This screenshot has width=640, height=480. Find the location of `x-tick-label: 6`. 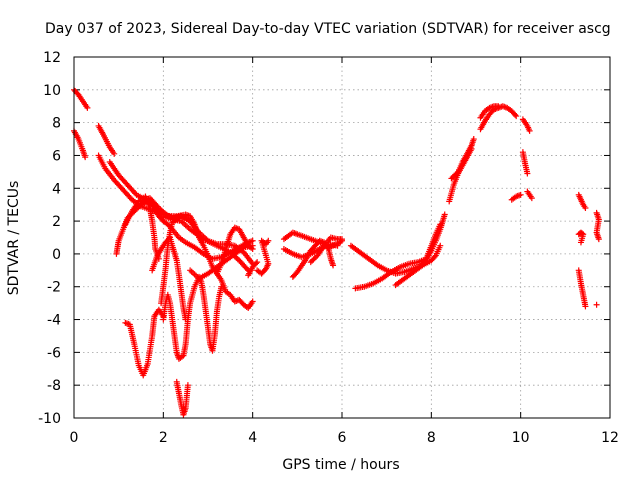

x-tick-label: 6 is located at coordinates (342, 438).